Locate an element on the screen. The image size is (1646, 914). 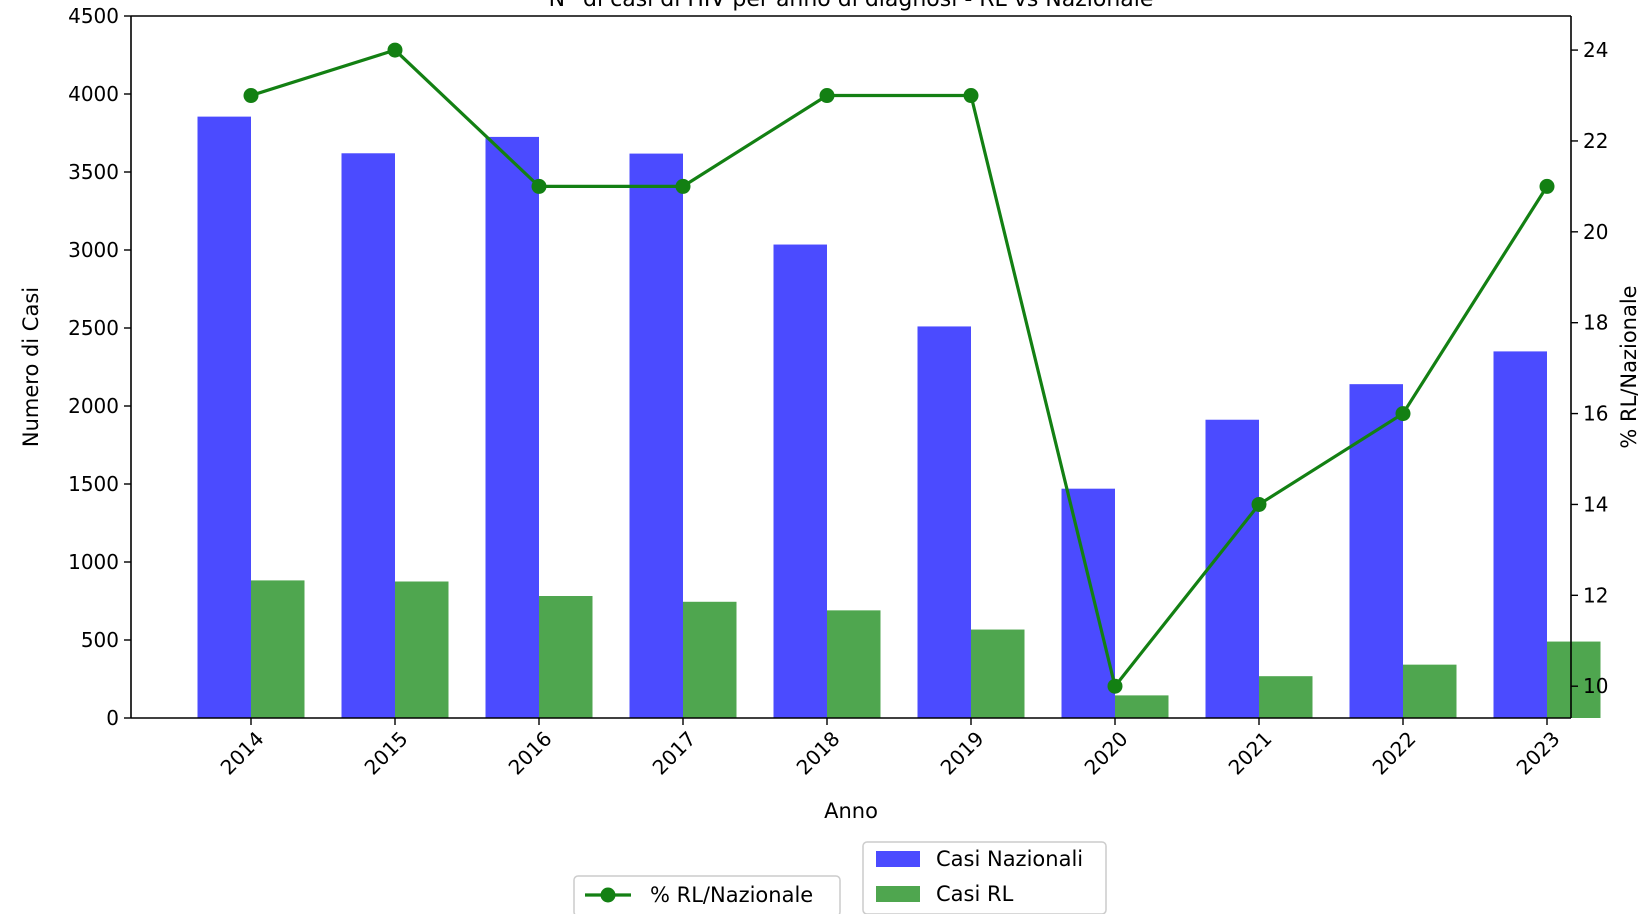
bar-casi-nazionali-2023 is located at coordinates (1520, 534).